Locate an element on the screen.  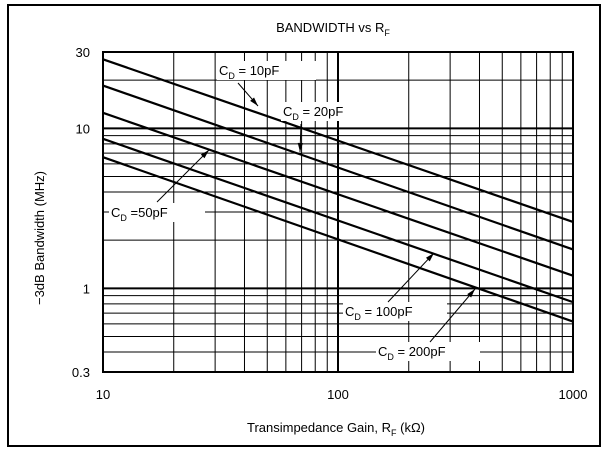
annotation-label: CD =50pF is located at coordinates (139, 214).